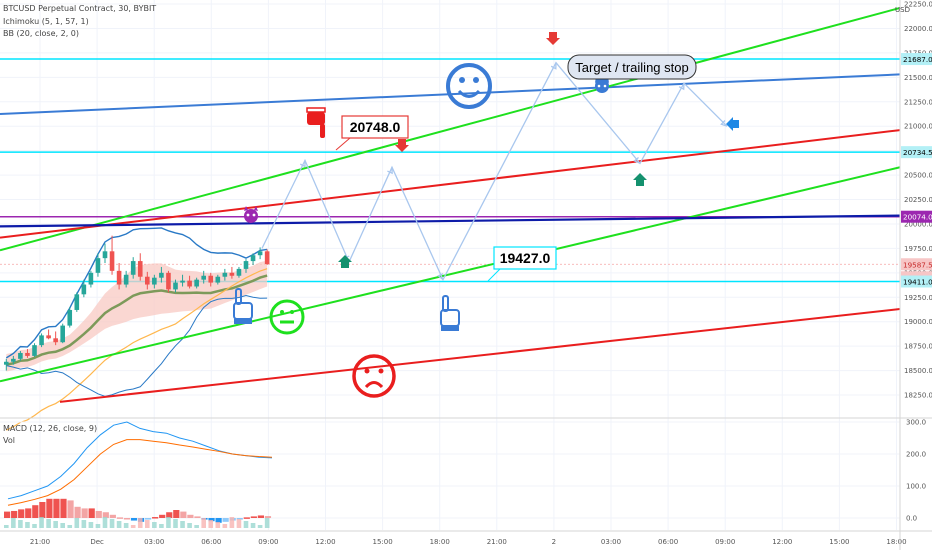  I want to click on time-tick: 03:00, so click(611, 542).